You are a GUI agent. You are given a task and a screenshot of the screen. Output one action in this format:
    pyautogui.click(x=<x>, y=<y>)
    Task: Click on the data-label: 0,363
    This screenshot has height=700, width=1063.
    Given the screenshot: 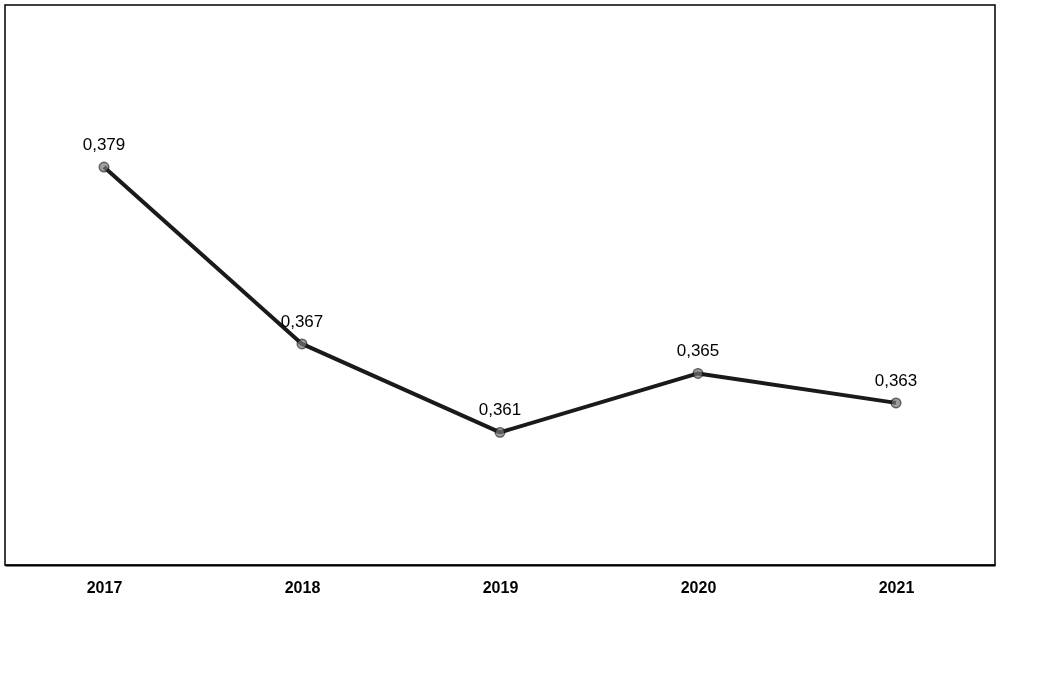 What is the action you would take?
    pyautogui.click(x=896, y=380)
    